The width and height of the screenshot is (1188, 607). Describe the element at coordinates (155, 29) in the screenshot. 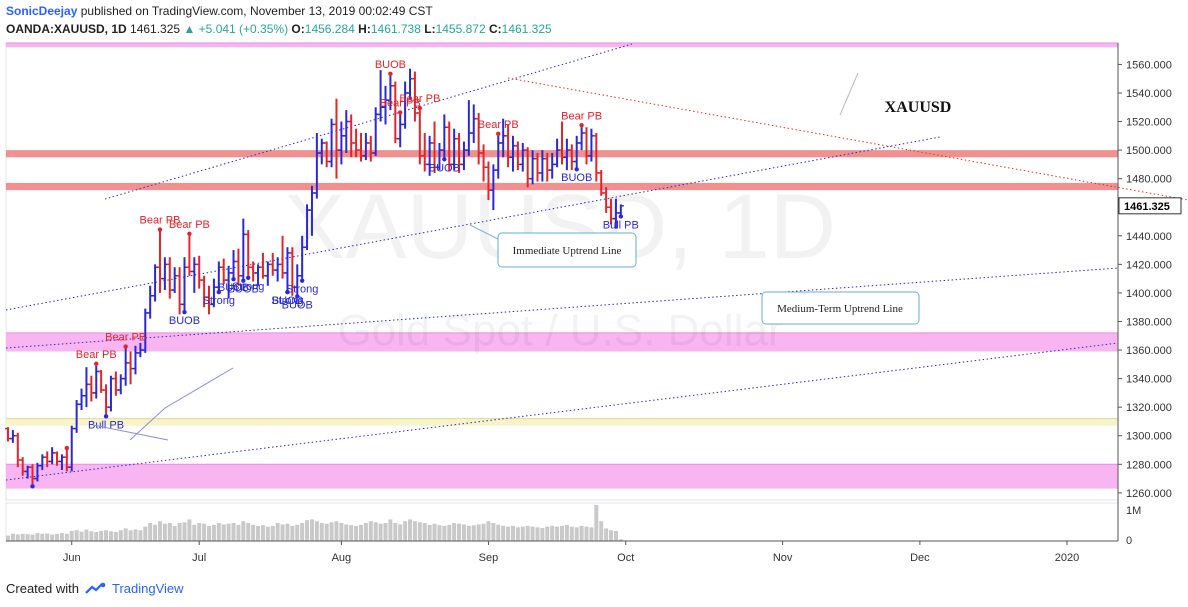

I see `last-price: 1461.325` at that location.